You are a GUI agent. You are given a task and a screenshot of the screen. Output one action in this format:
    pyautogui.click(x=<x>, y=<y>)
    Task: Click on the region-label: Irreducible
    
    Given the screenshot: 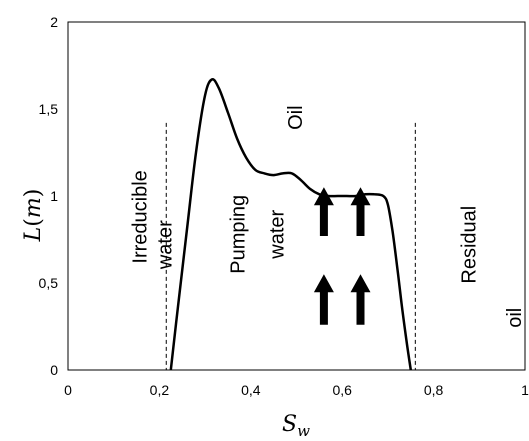 What is the action you would take?
    pyautogui.click(x=140, y=216)
    